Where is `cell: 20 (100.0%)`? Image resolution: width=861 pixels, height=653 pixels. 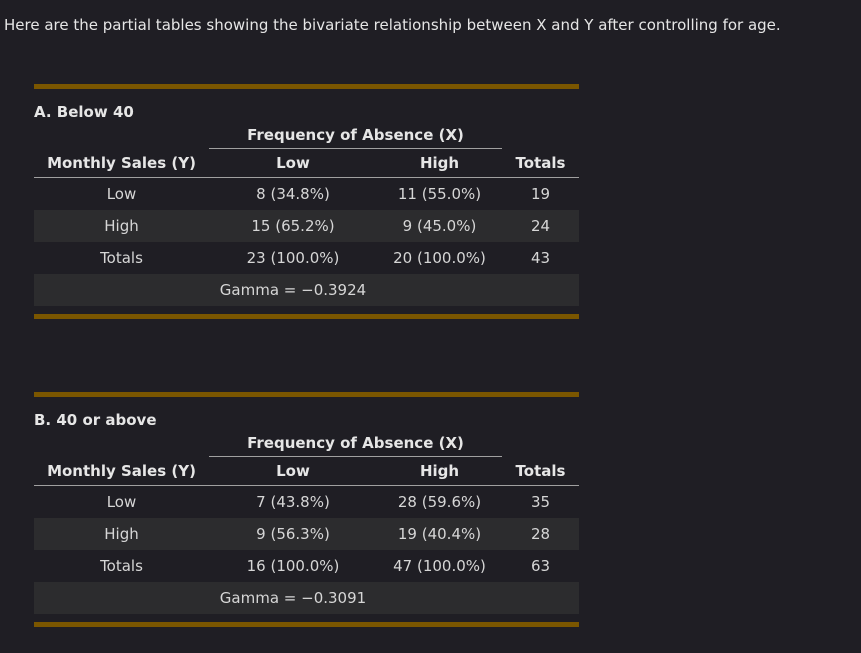
cell: 20 (100.0%) is located at coordinates (439, 258).